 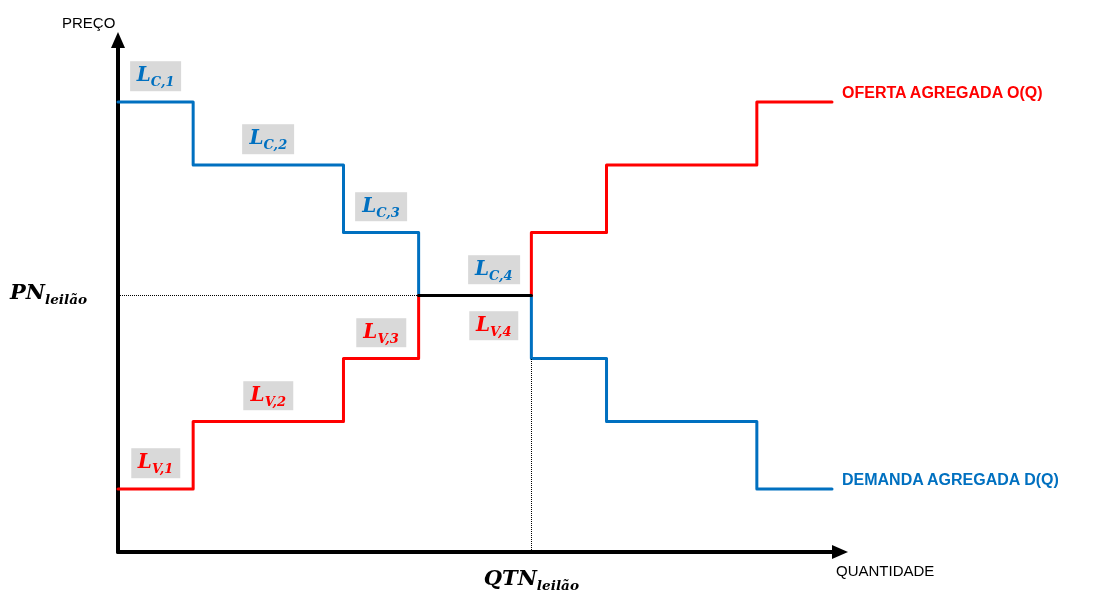 I want to click on annotation: L$_{V,3}$, so click(x=381, y=332).